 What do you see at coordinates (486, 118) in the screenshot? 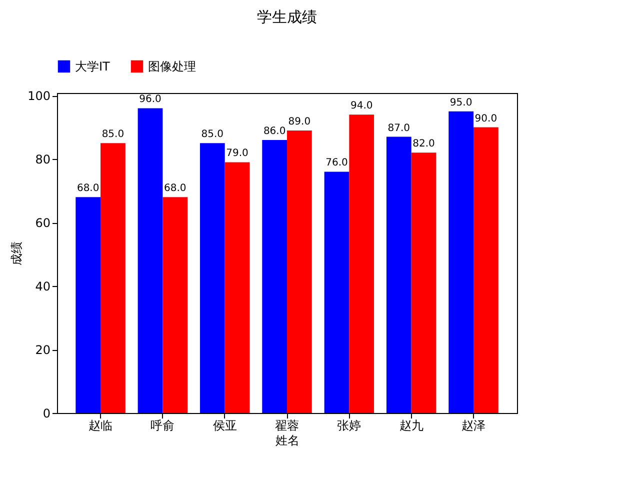
I see `data-label: 90.0` at bounding box center [486, 118].